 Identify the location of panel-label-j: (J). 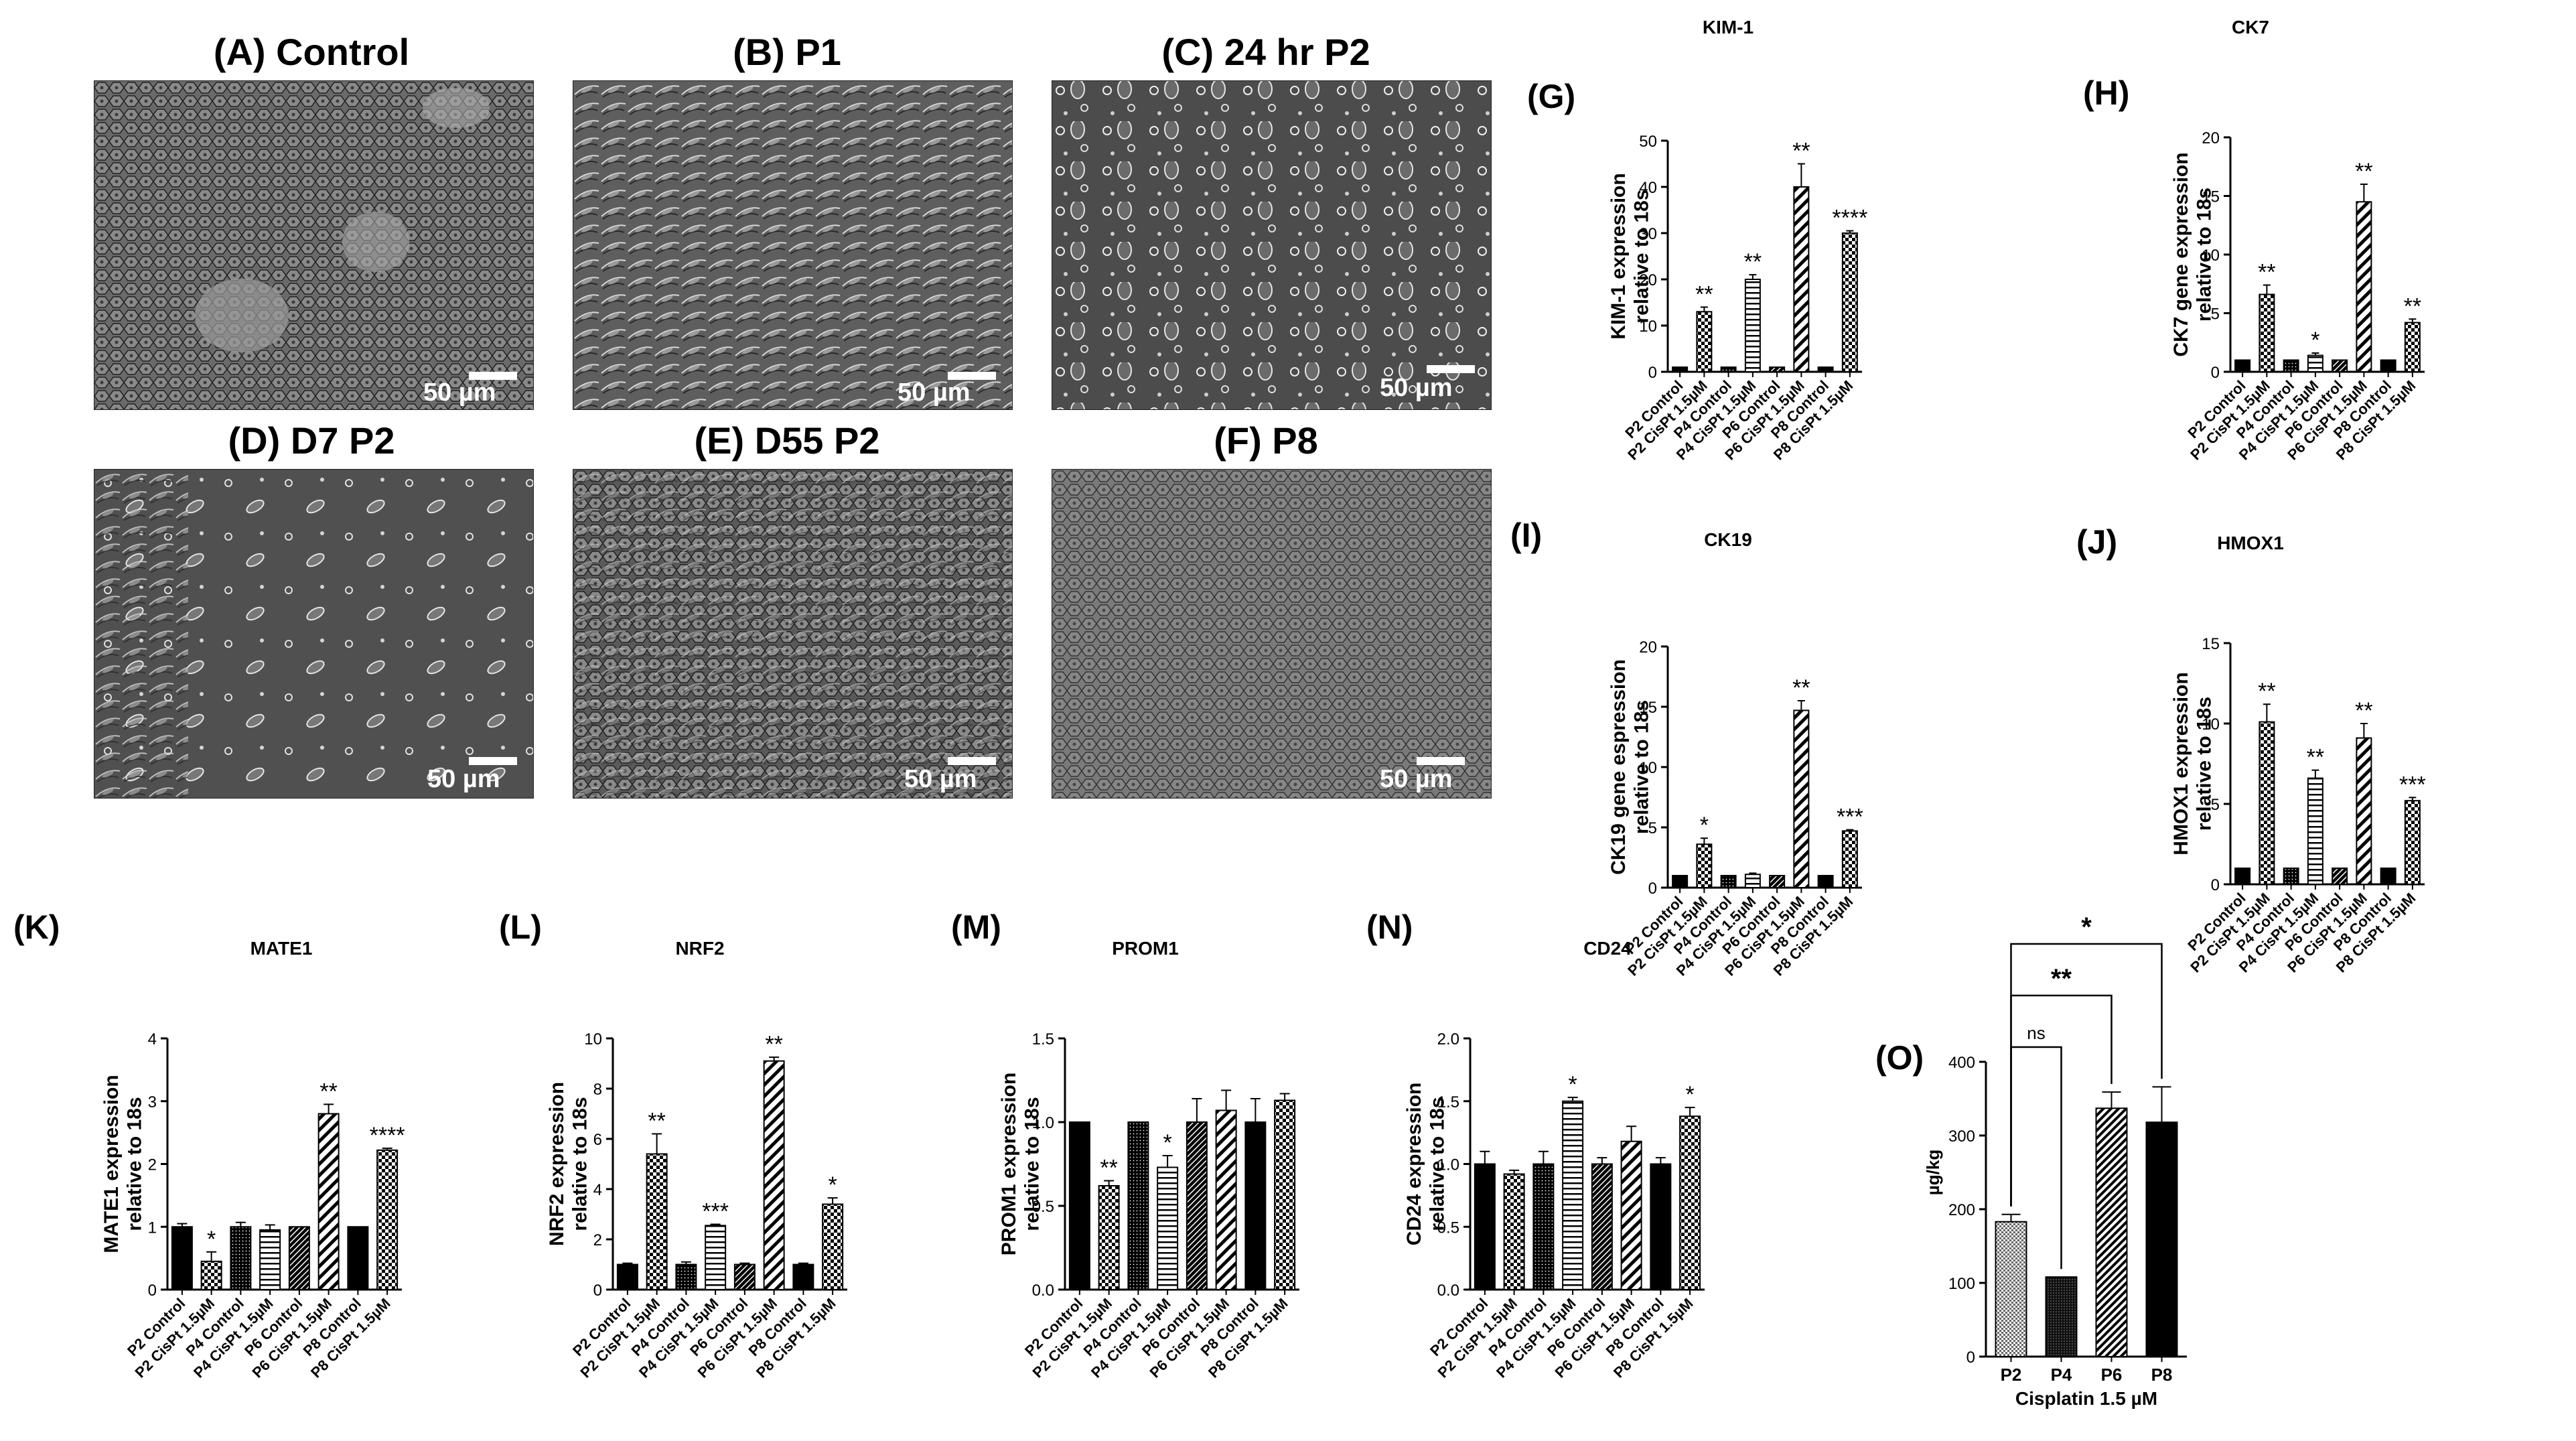
(2097, 542).